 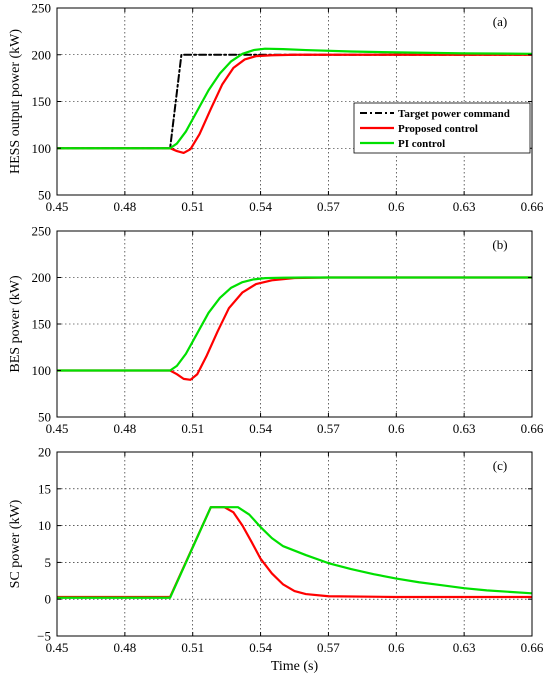 What do you see at coordinates (421, 144) in the screenshot?
I see `legend-label-pi-control: PI control` at bounding box center [421, 144].